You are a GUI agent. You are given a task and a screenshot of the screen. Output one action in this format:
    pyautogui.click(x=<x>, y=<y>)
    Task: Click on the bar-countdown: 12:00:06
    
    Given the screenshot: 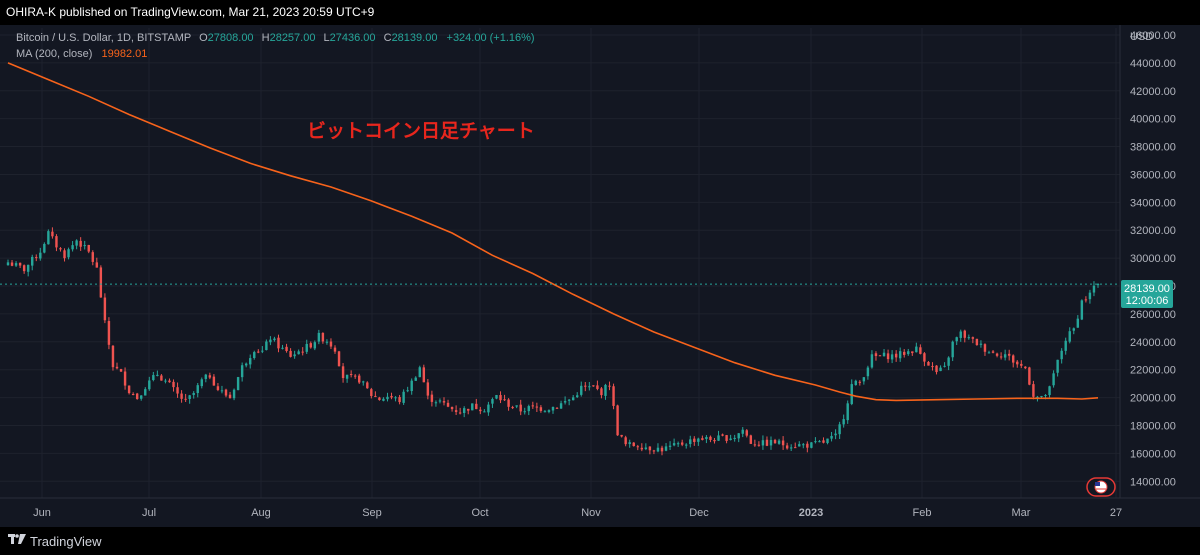 What is the action you would take?
    pyautogui.click(x=1147, y=301)
    